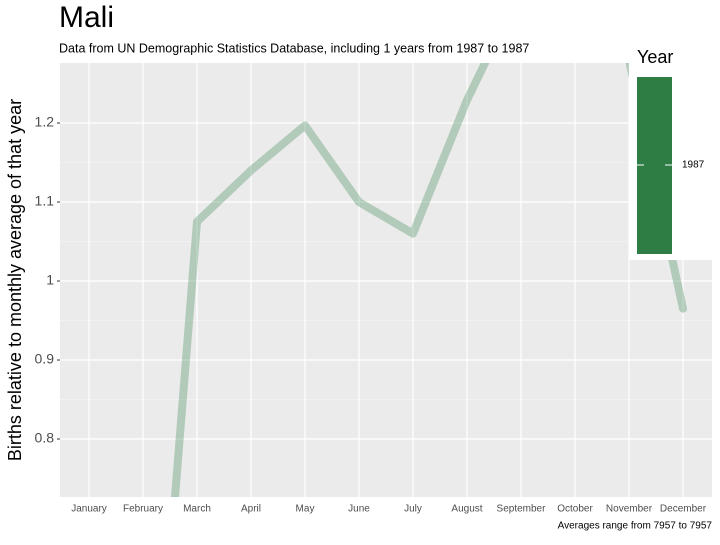  Describe the element at coordinates (575, 509) in the screenshot. I see `x-tick-label: October` at that location.